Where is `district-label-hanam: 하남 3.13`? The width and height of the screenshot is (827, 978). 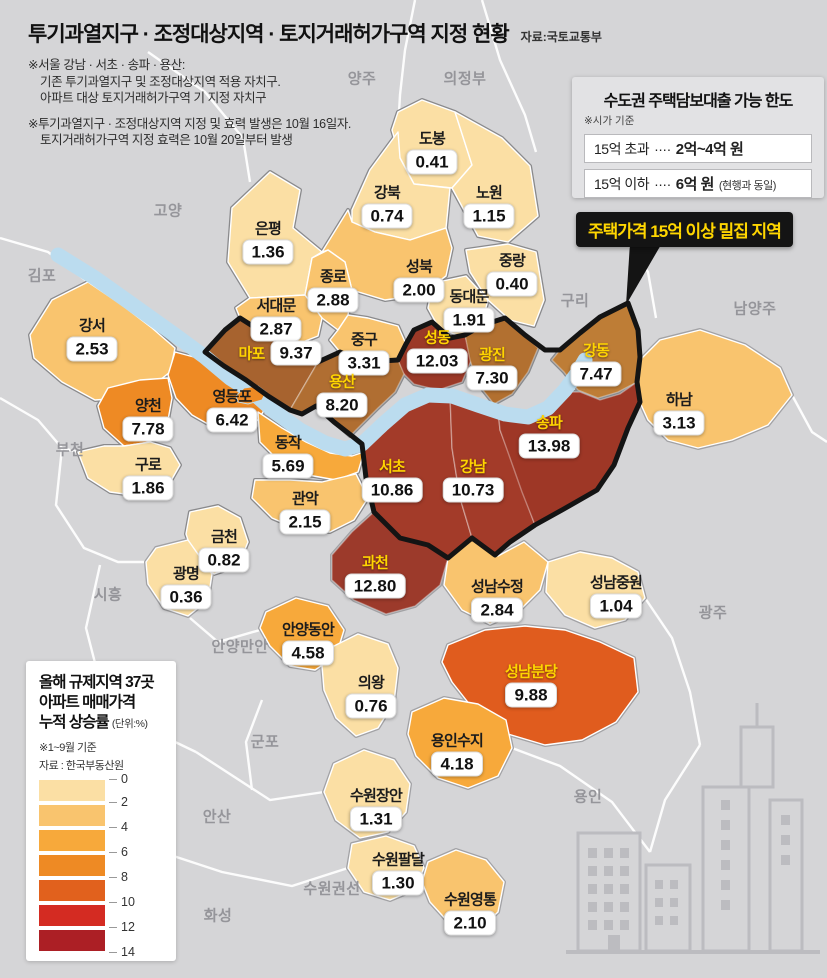
district-label-hanam: 하남 3.13 is located at coordinates (679, 412).